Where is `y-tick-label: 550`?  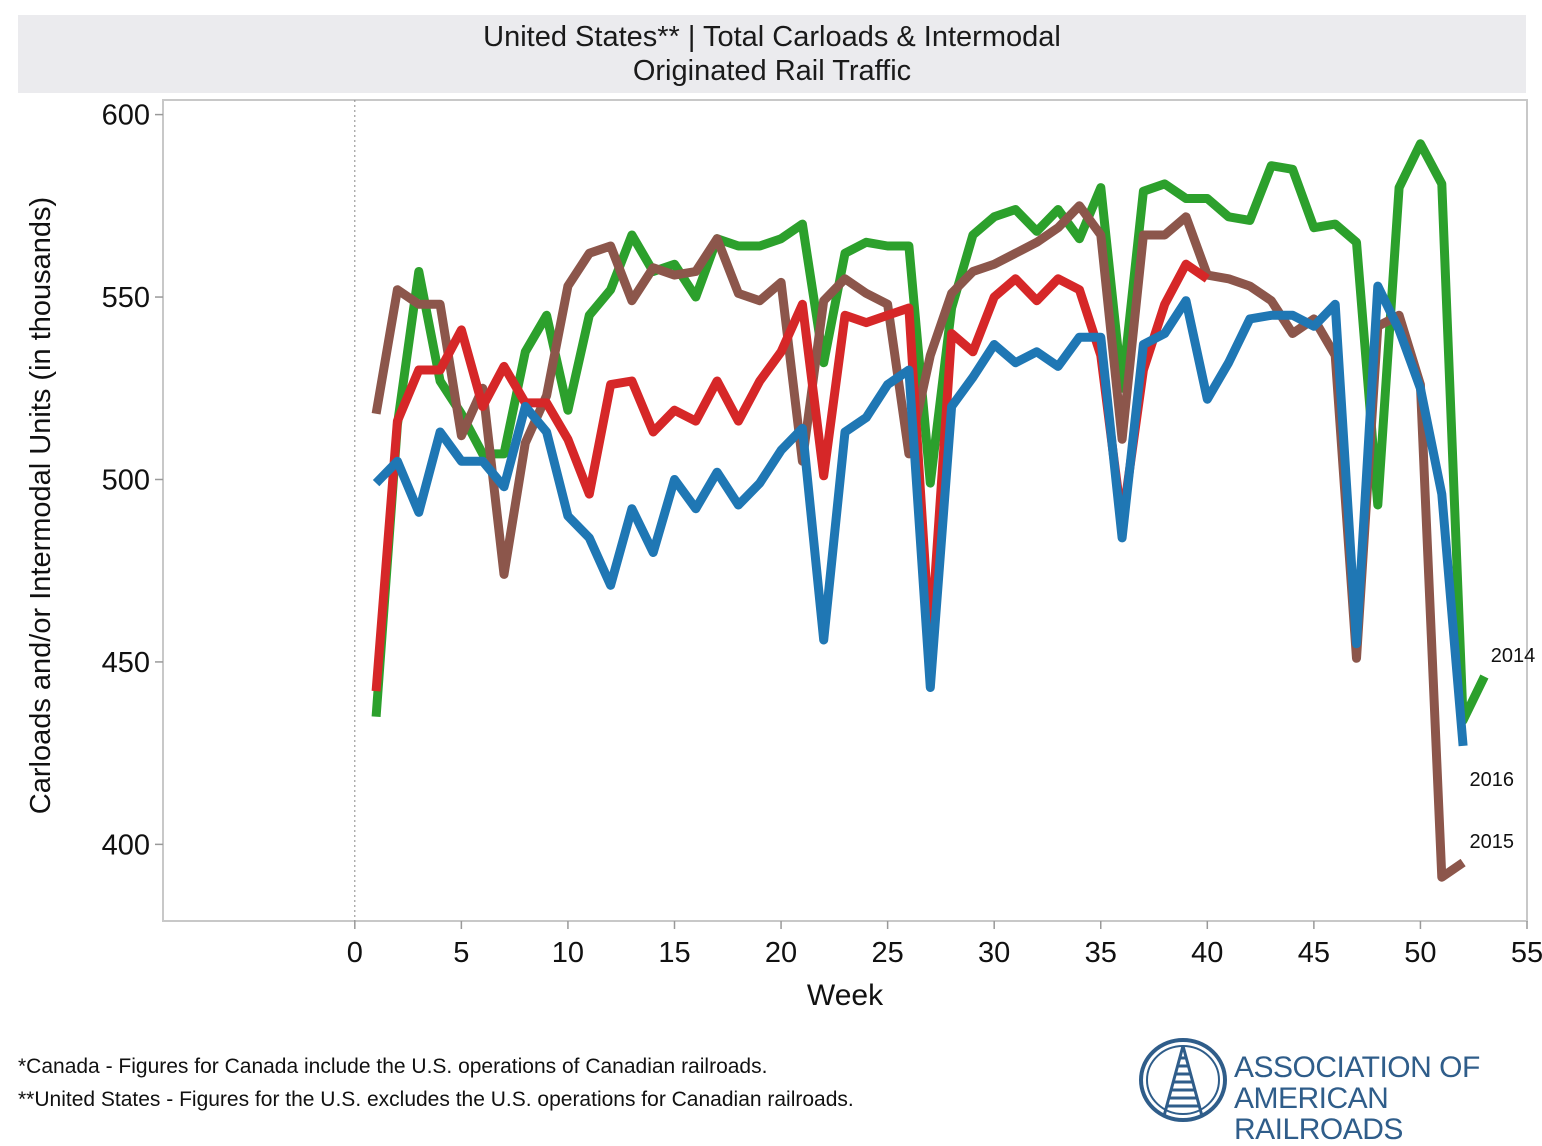 y-tick-label: 550 is located at coordinates (126, 298).